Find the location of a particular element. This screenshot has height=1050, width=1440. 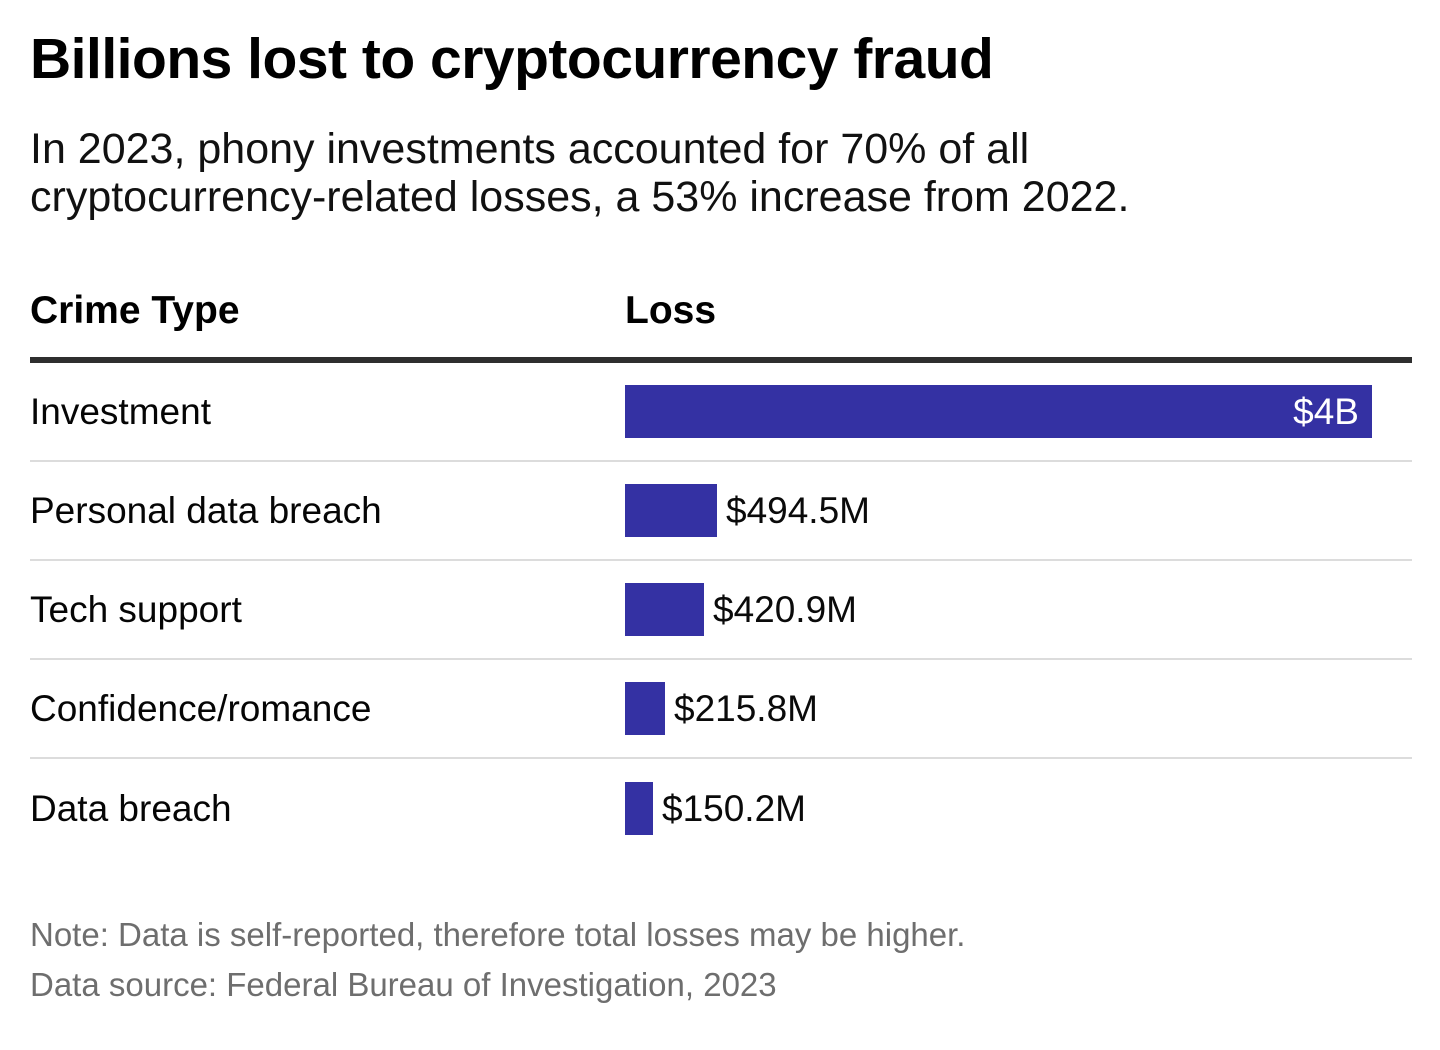

bar-cell: $150.2M is located at coordinates (1018, 809).